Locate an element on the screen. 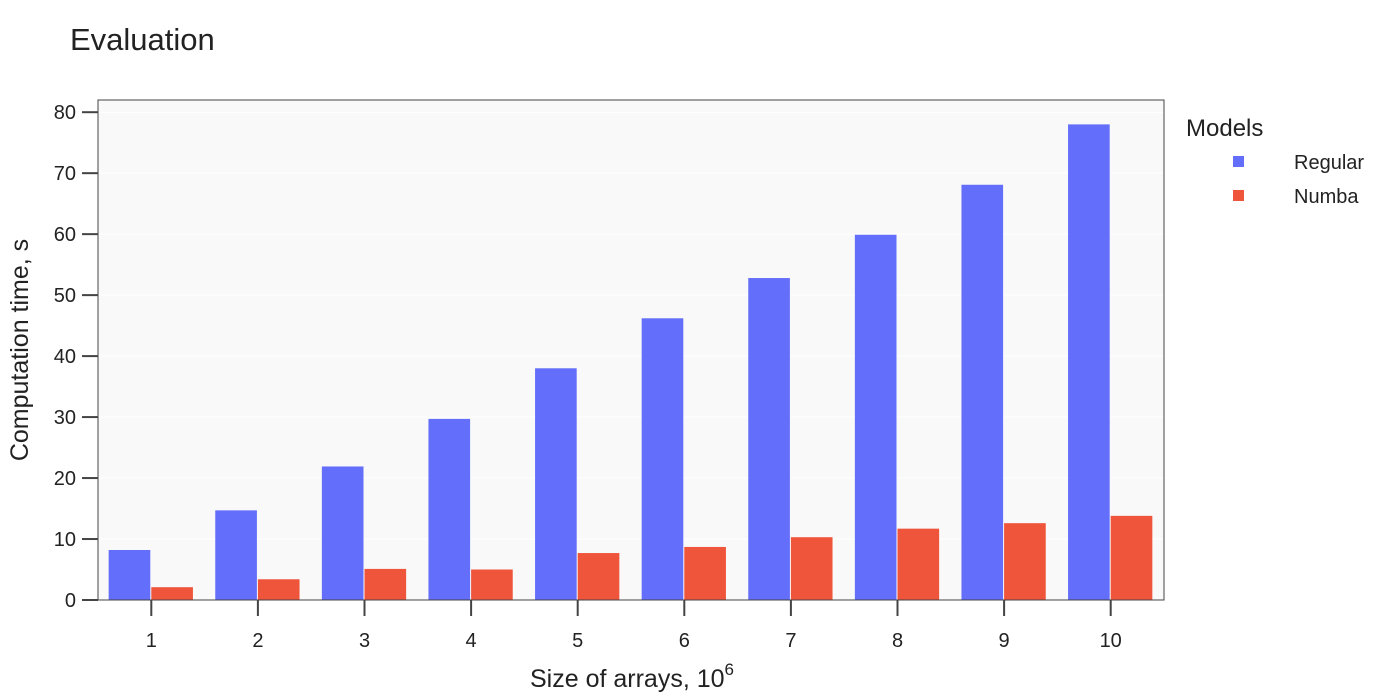  y-tick-label: 40 is located at coordinates (65, 357).